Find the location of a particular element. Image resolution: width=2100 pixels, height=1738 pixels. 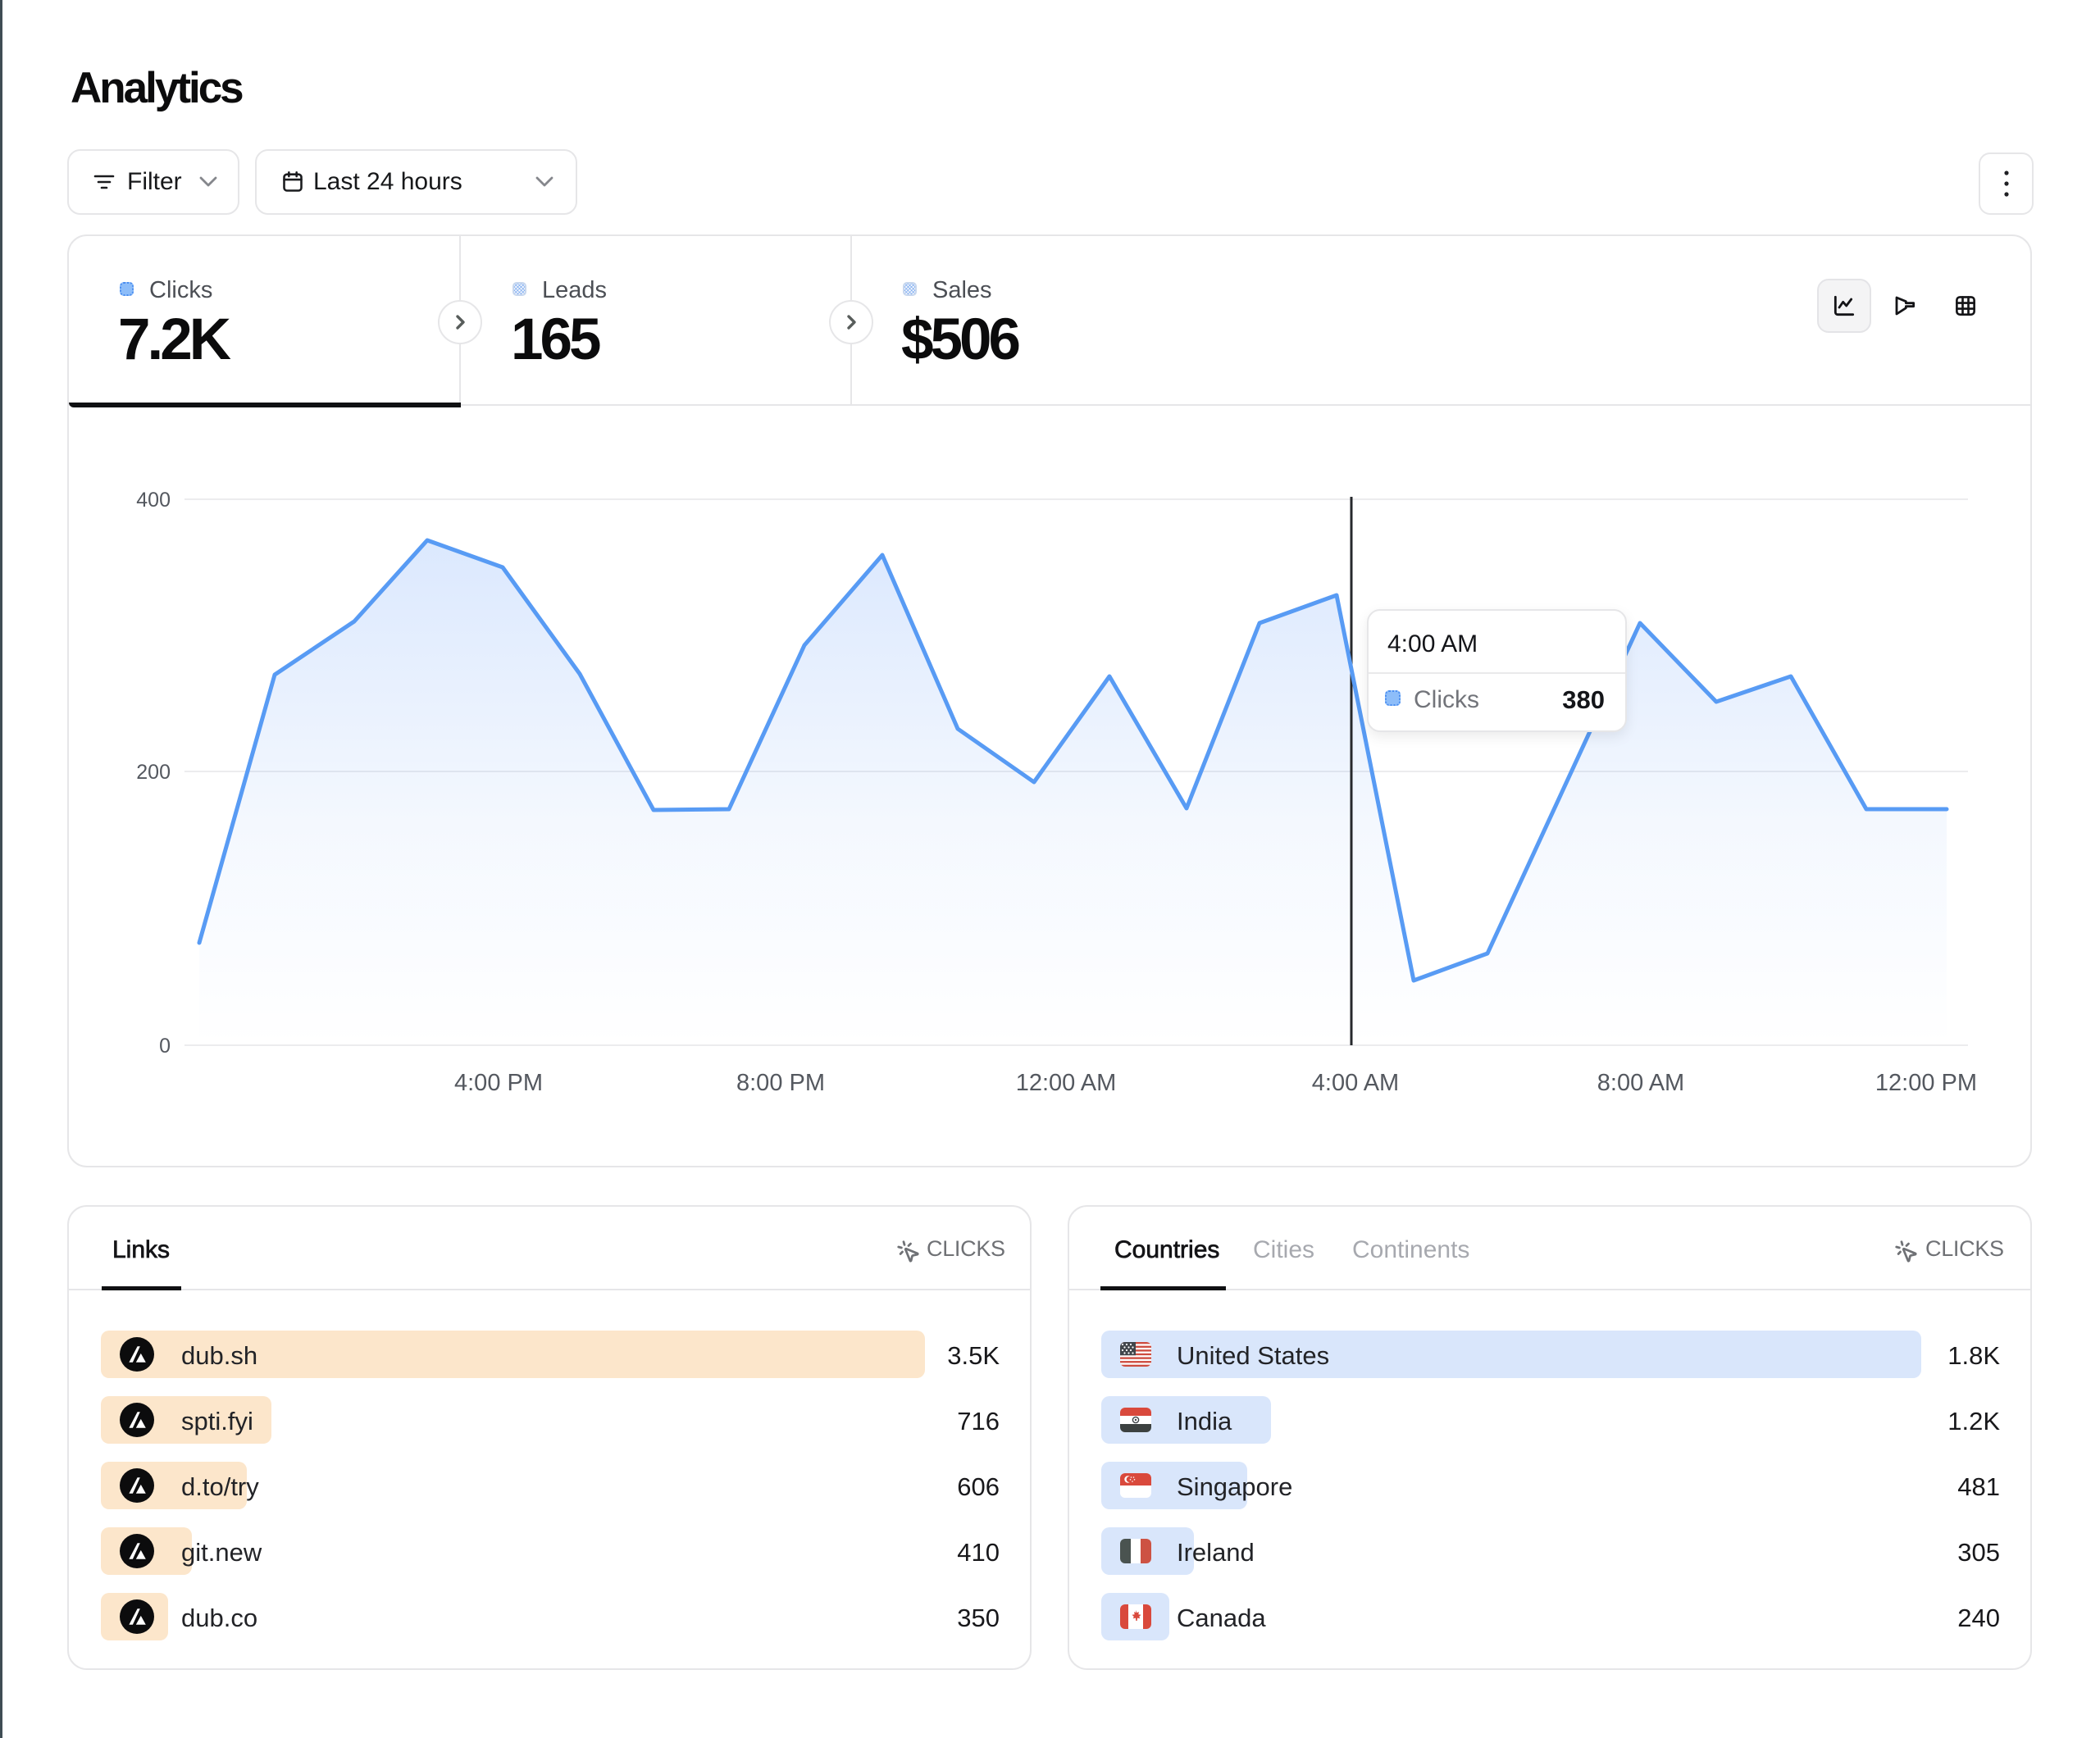

svg-text: 0 is located at coordinates (165, 1046).